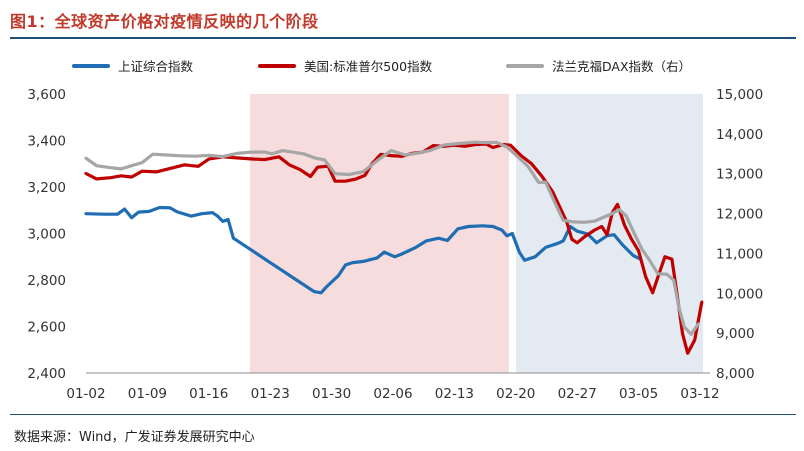 The image size is (804, 451). I want to click on x-tick-label: 02-27, so click(577, 394).